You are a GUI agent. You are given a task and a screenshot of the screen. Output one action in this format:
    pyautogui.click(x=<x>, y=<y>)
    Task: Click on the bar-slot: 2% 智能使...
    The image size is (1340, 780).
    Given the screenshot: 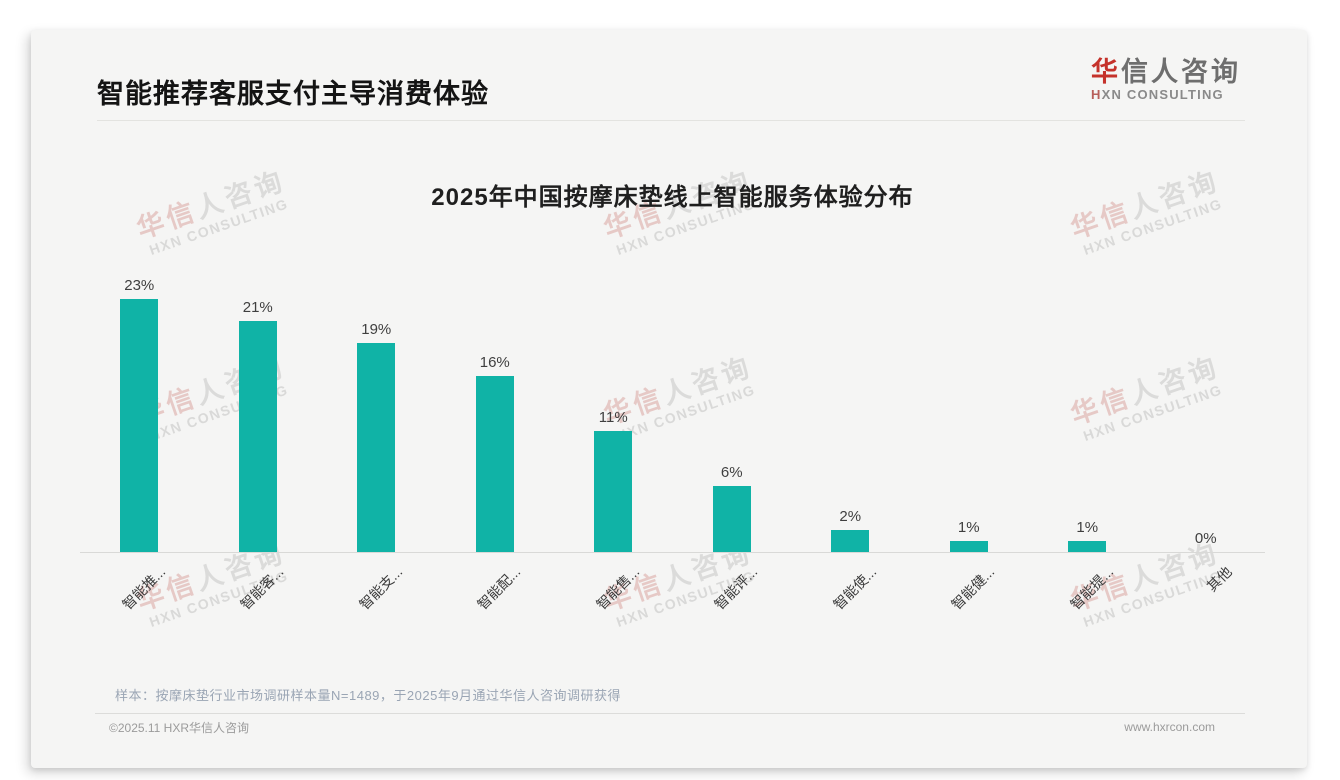 What is the action you would take?
    pyautogui.click(x=850, y=445)
    